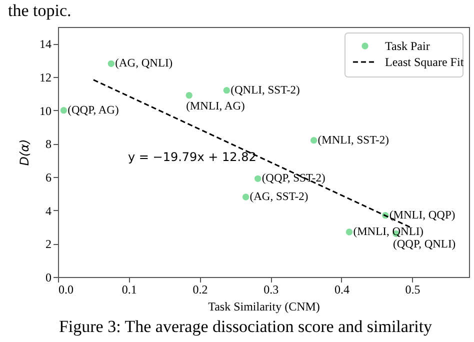 The width and height of the screenshot is (474, 342). What do you see at coordinates (46, 111) in the screenshot?
I see `y-tick-label: 10` at bounding box center [46, 111].